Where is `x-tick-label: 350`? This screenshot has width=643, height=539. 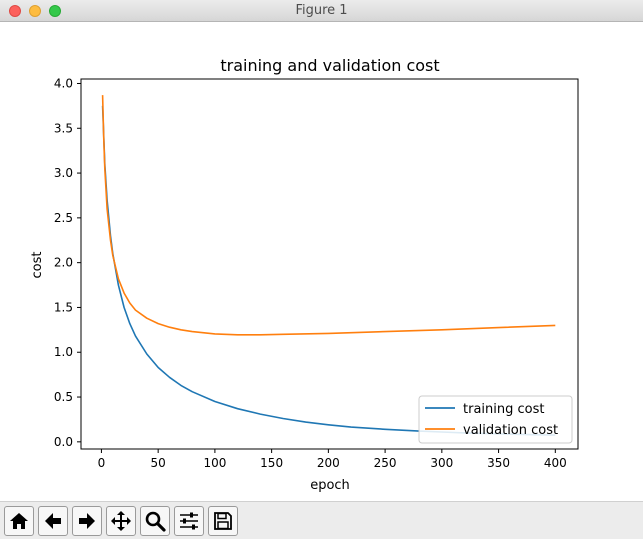
x-tick-label: 350 is located at coordinates (498, 463).